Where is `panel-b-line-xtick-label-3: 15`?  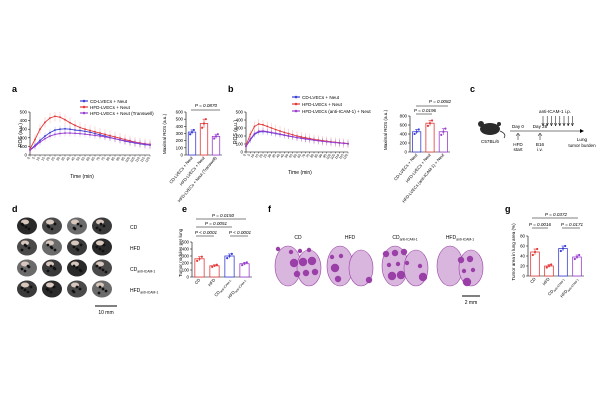 panel-b-line-xtick-label-3: 15 is located at coordinates (257, 155).